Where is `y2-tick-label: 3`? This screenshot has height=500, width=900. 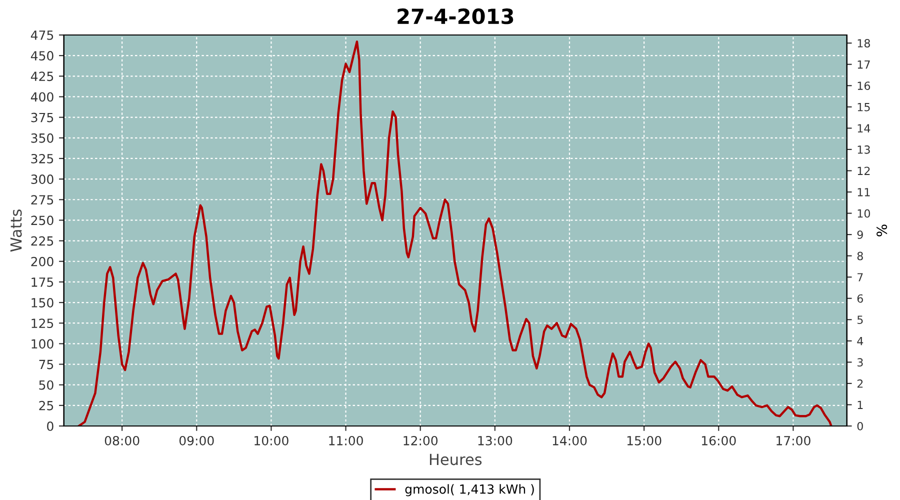 y2-tick-label: 3 is located at coordinates (860, 362).